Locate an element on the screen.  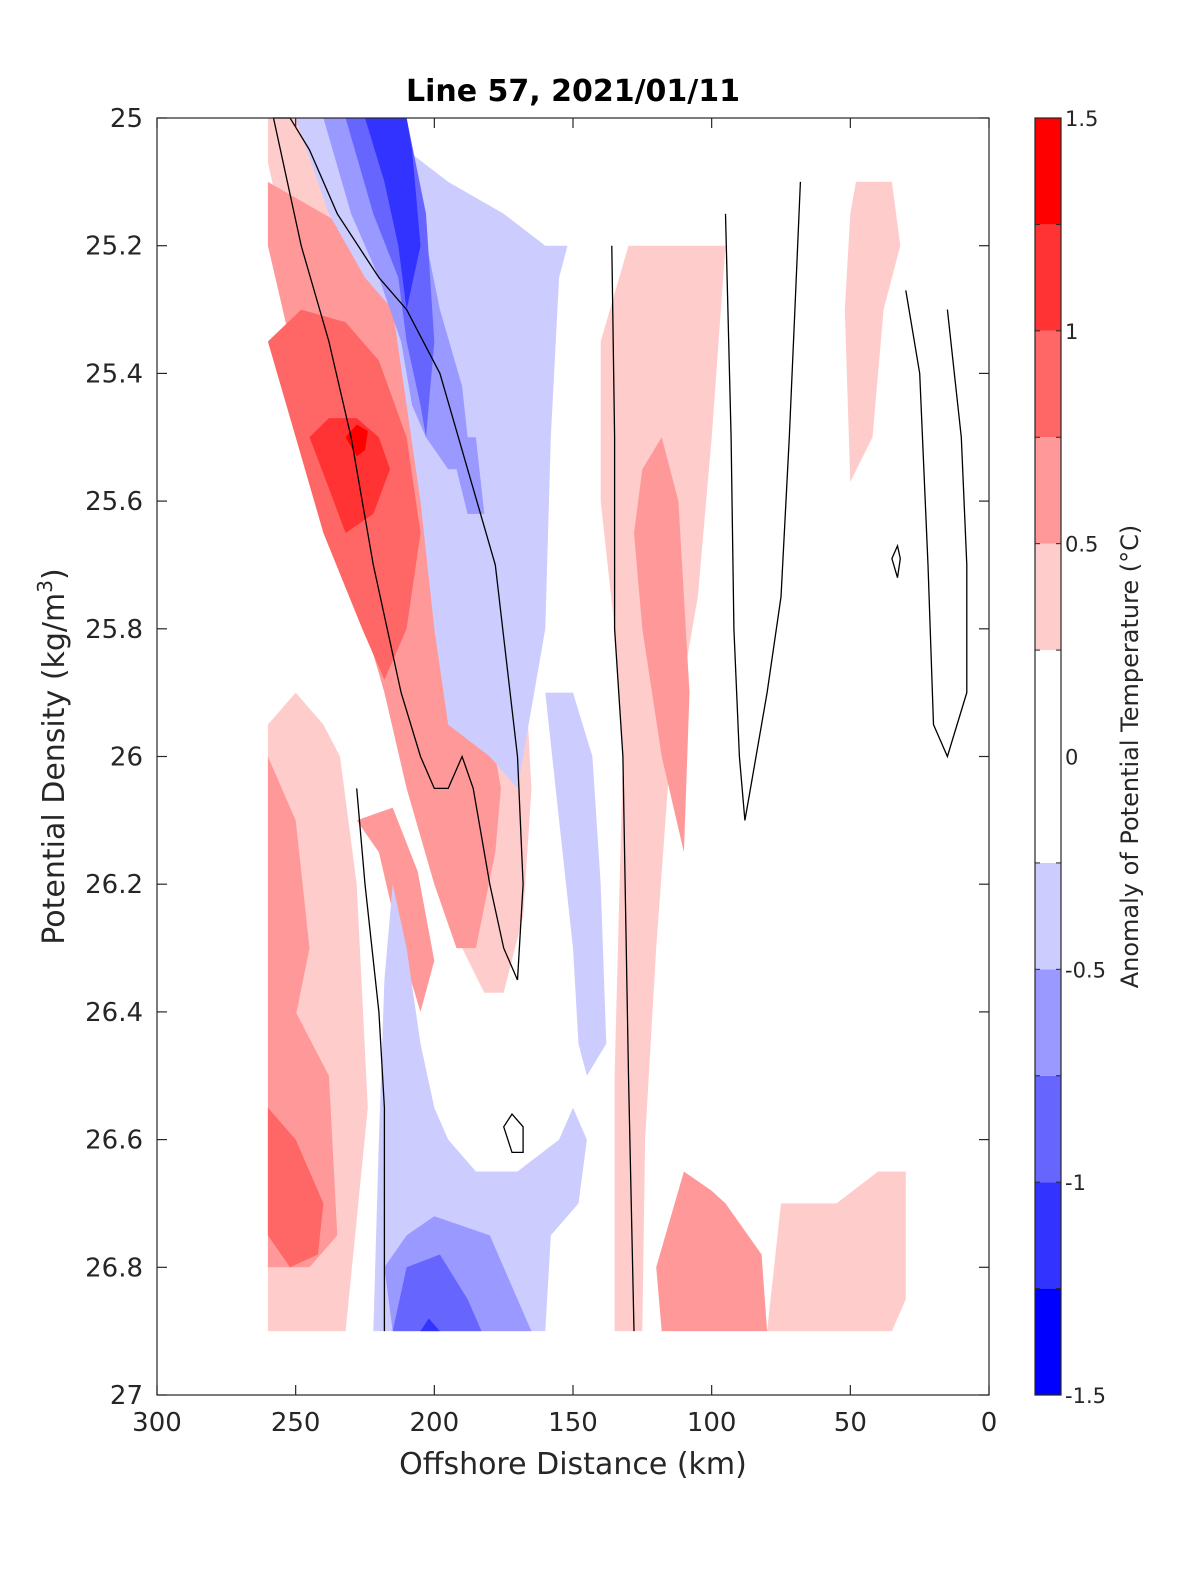
colorbar-tick-label: 0 is located at coordinates (1071, 758).